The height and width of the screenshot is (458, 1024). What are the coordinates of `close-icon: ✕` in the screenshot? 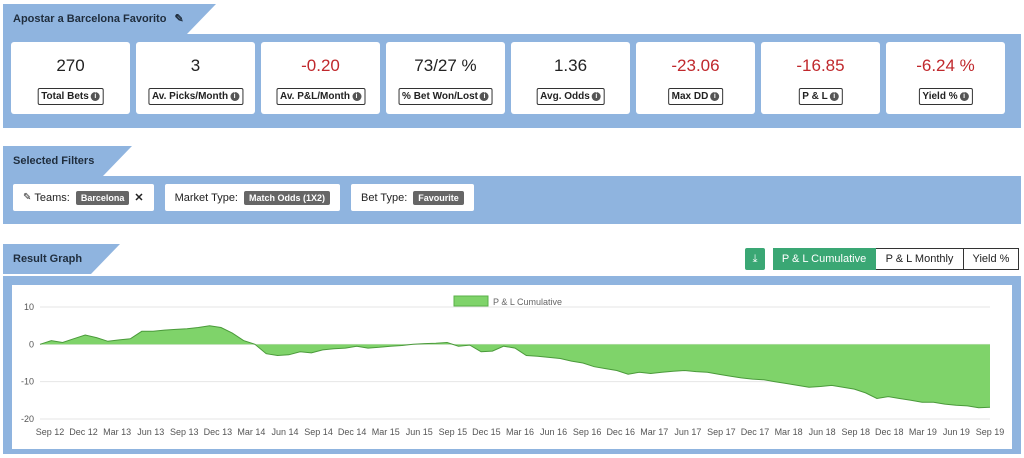 It's located at (139, 198).